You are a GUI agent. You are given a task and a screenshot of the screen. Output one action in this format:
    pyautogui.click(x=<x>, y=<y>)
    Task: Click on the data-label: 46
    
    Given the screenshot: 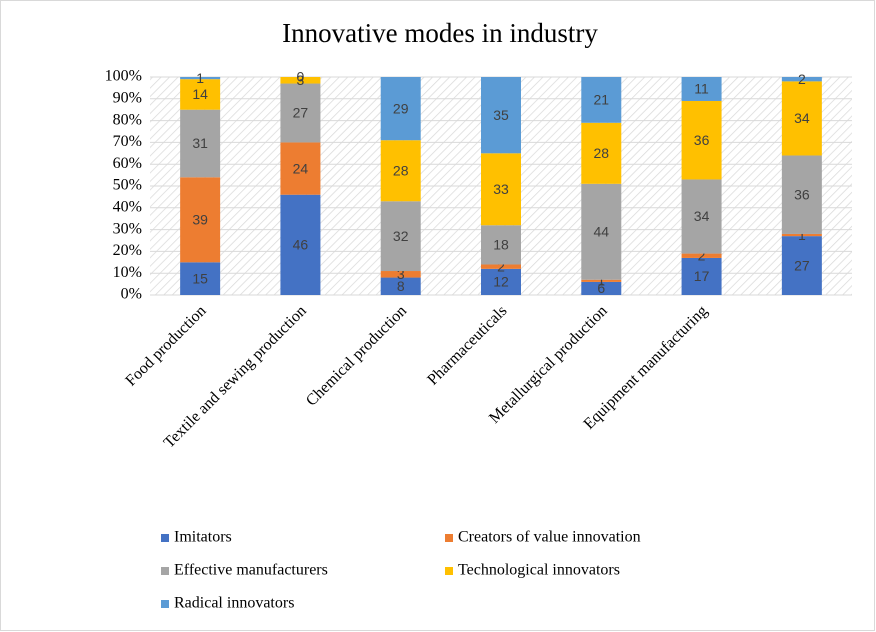 What is the action you would take?
    pyautogui.click(x=301, y=245)
    